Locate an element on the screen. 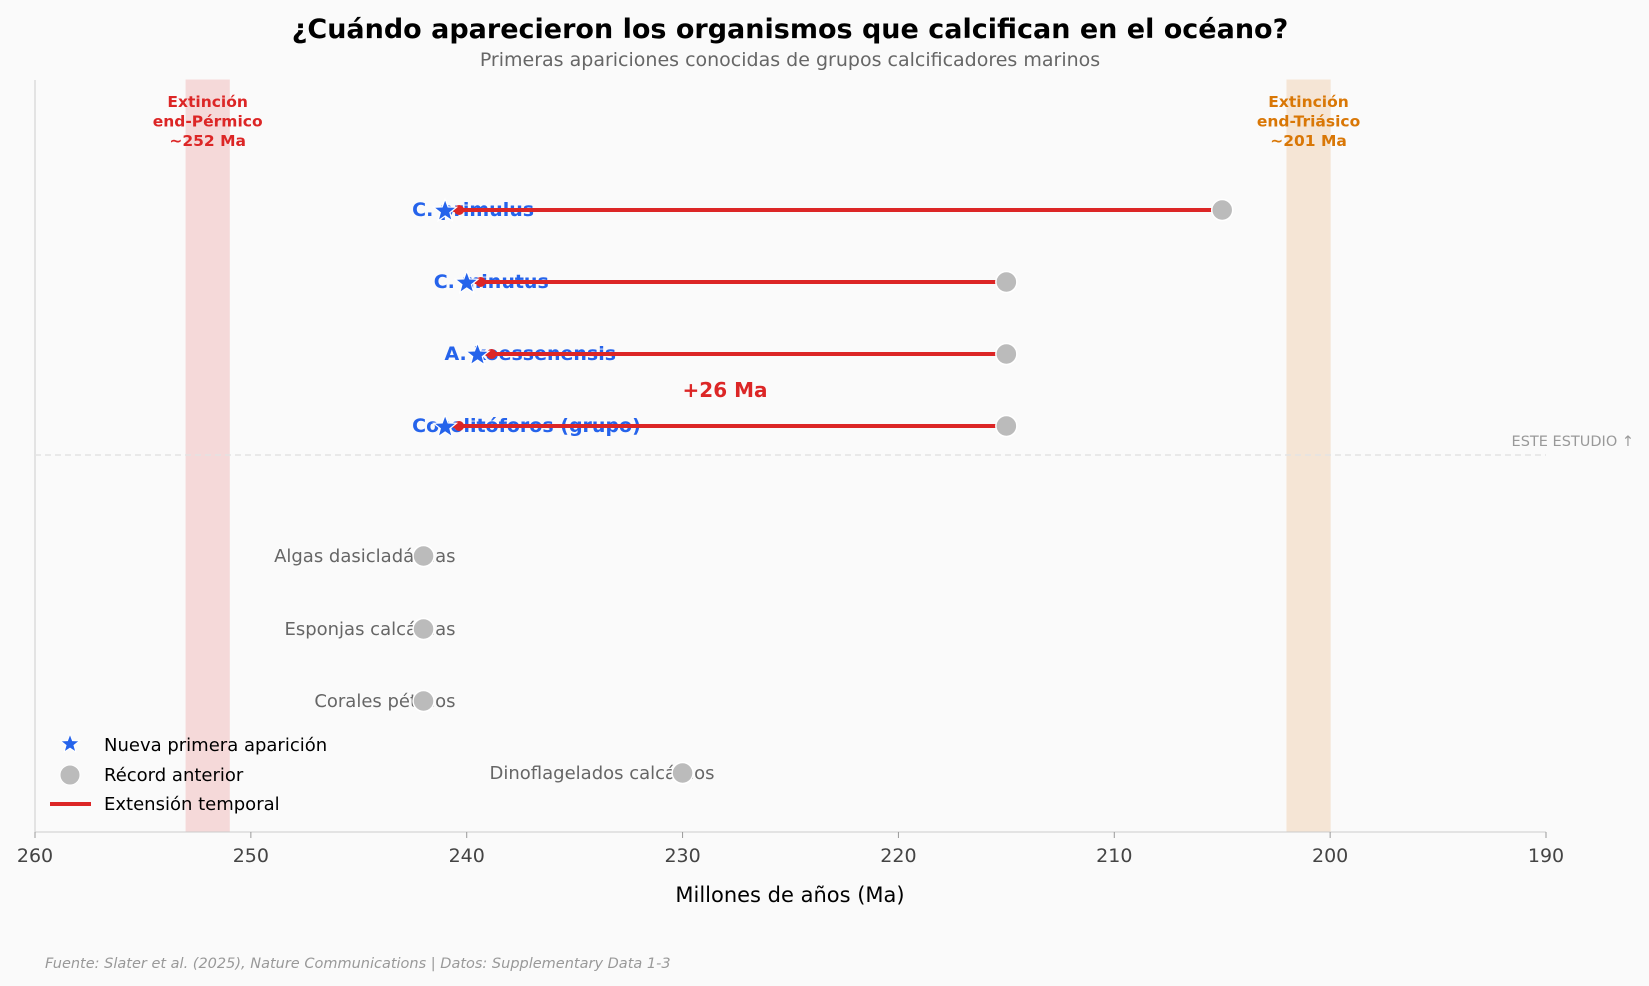 The height and width of the screenshot is (986, 1649). x-tick-label: 260 is located at coordinates (35, 856).